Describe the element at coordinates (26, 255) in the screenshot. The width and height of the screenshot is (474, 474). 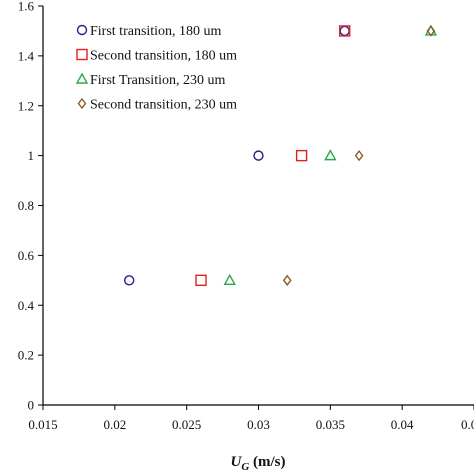
I see `y-tick-label: 0.6` at that location.